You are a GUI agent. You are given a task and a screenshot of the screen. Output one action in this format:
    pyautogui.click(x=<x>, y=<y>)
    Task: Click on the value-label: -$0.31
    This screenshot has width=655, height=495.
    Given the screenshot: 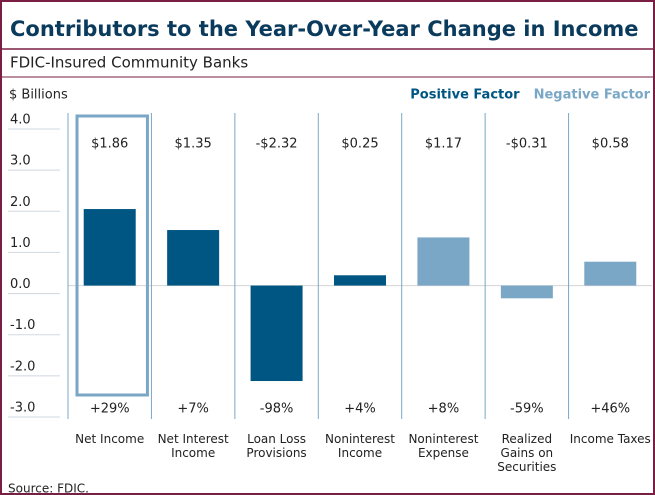 What is the action you would take?
    pyautogui.click(x=527, y=144)
    